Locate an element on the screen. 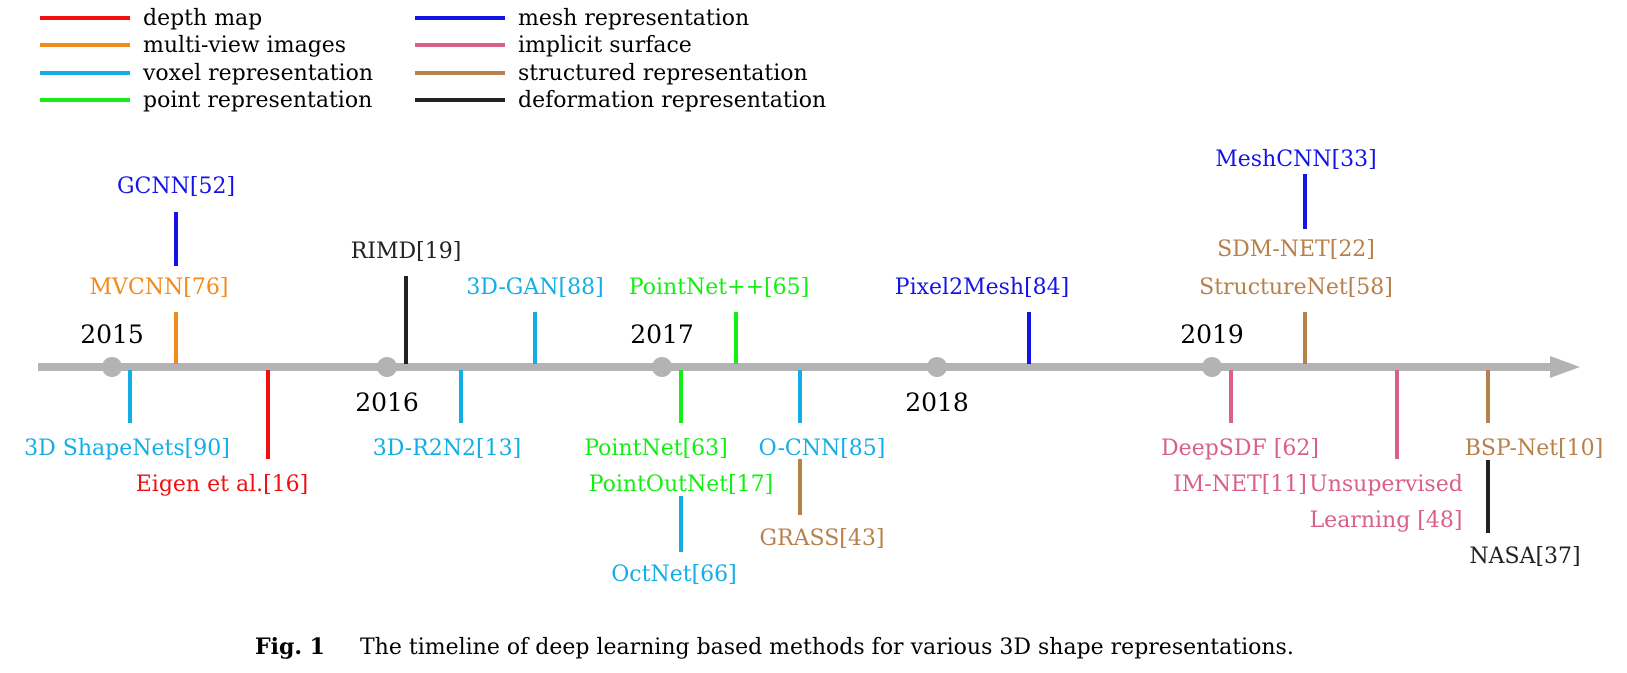 This screenshot has height=673, width=1627. year-dot-2015 is located at coordinates (112, 367).